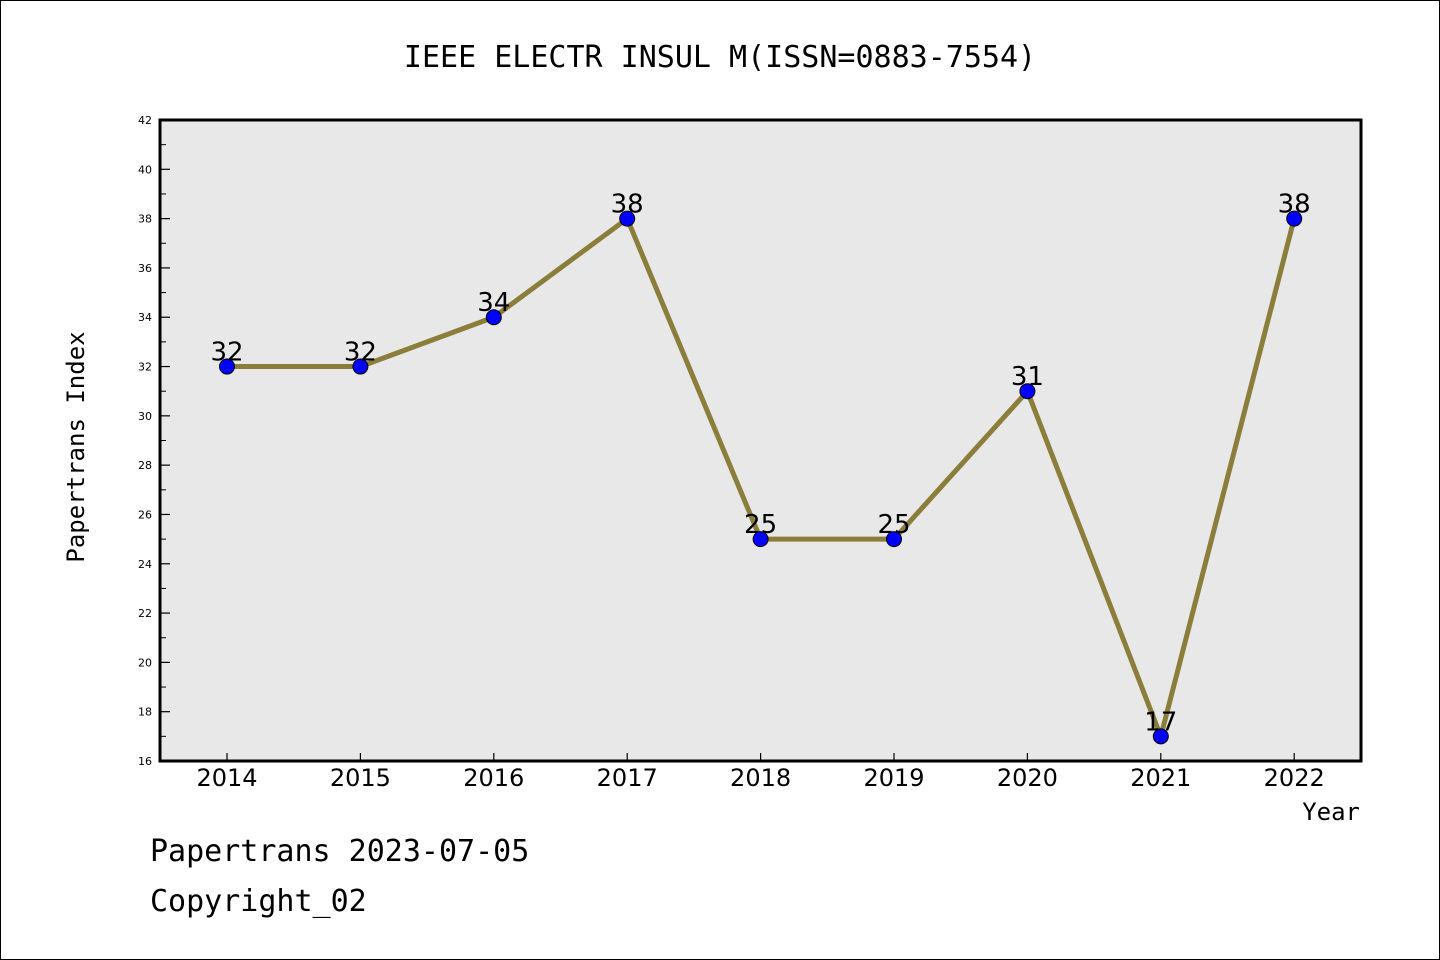 The height and width of the screenshot is (960, 1440). Describe the element at coordinates (145, 219) in the screenshot. I see `y-tick-label: 38` at that location.